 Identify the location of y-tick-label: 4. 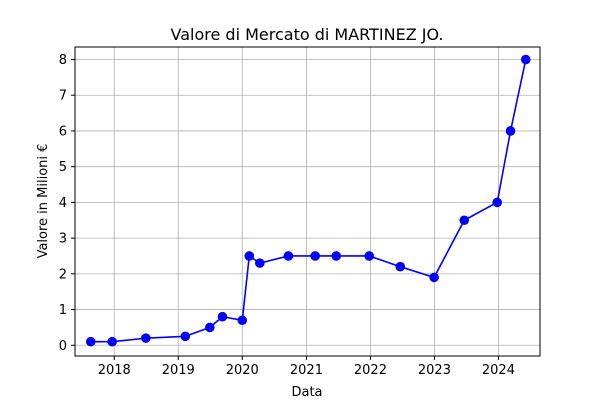
(63, 203).